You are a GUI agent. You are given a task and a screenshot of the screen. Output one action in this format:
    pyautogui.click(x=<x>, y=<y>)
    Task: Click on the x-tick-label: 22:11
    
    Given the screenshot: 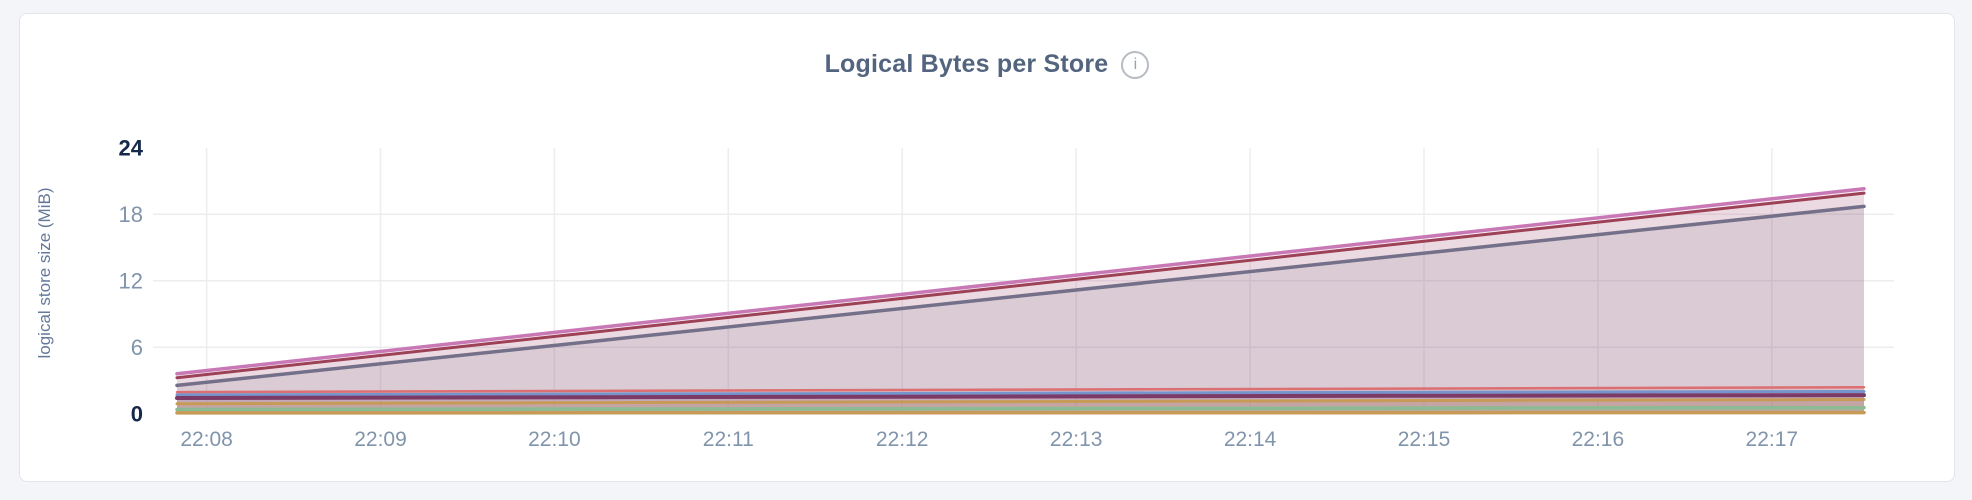 What is the action you would take?
    pyautogui.click(x=728, y=439)
    